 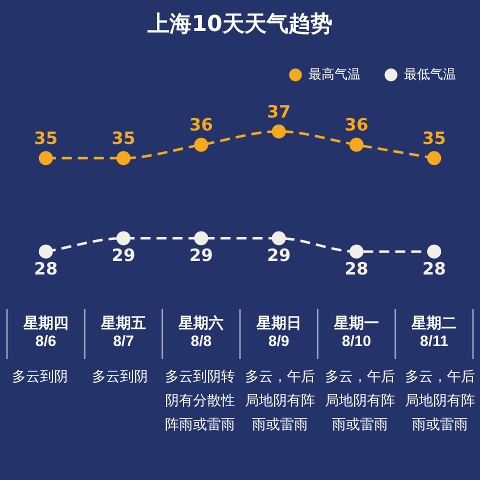 I want to click on x-tick-label: 星期二 8/11, so click(x=433, y=332).